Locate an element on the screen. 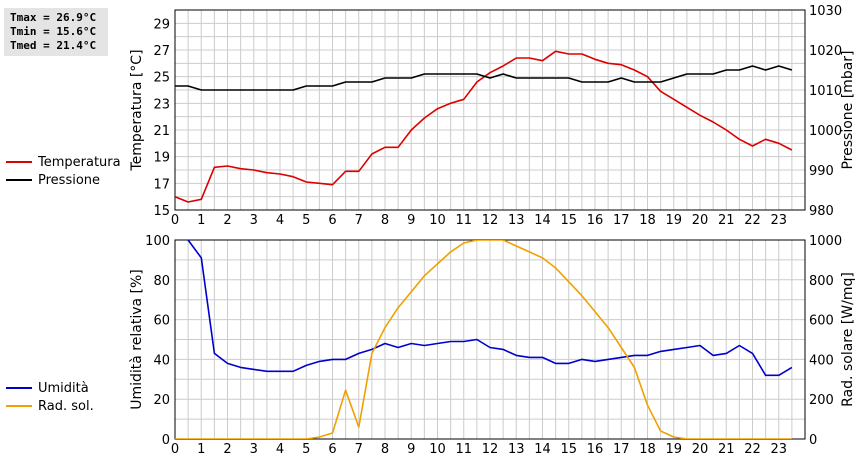 The width and height of the screenshot is (860, 460). tmed-text: Tmed = 21.4°C is located at coordinates (53, 45).